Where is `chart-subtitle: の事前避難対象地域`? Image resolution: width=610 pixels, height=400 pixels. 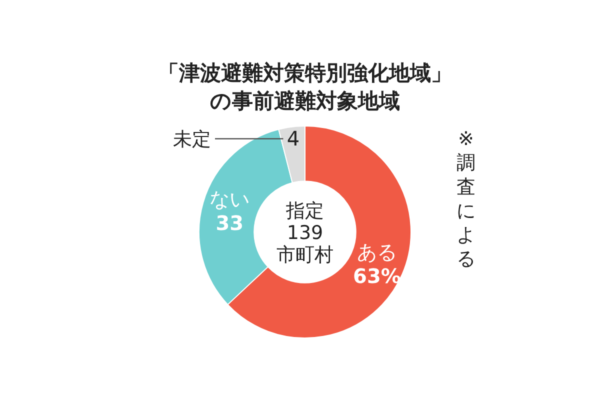
chart-subtitle: の事前避難対象地域 is located at coordinates (305, 101).